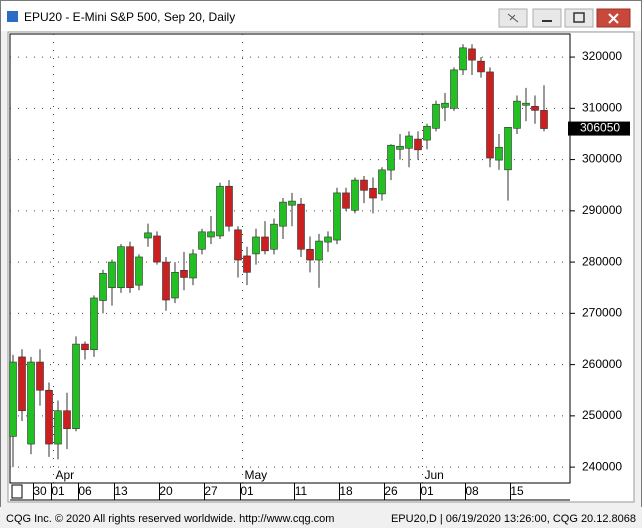 The image size is (642, 528). Describe the element at coordinates (65, 475) in the screenshot. I see `month-label: Apr` at that location.